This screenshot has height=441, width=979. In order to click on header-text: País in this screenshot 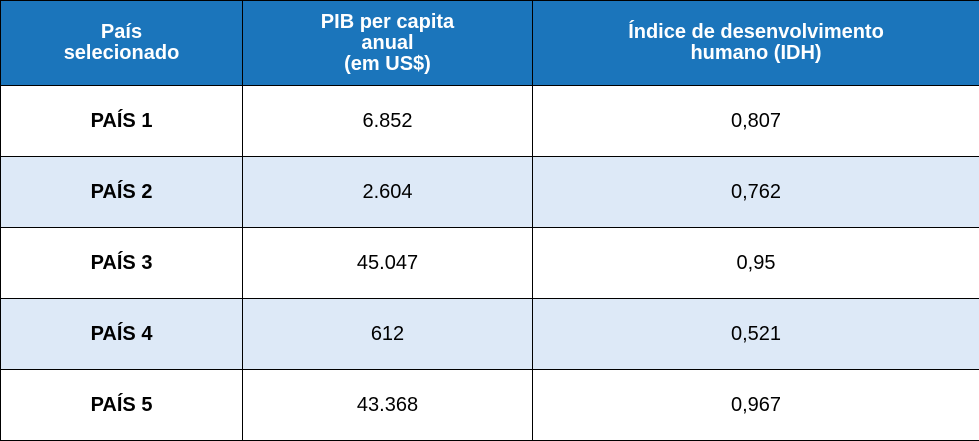, I will do `click(121, 32)`.